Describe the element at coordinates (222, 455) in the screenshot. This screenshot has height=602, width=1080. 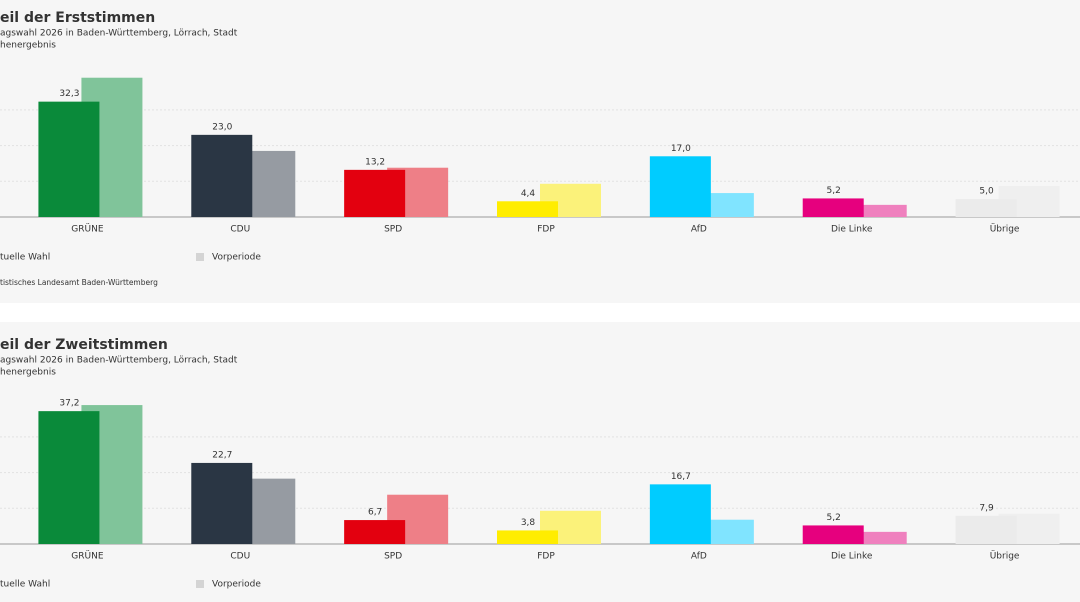
I see `value-label: 22,7` at that location.